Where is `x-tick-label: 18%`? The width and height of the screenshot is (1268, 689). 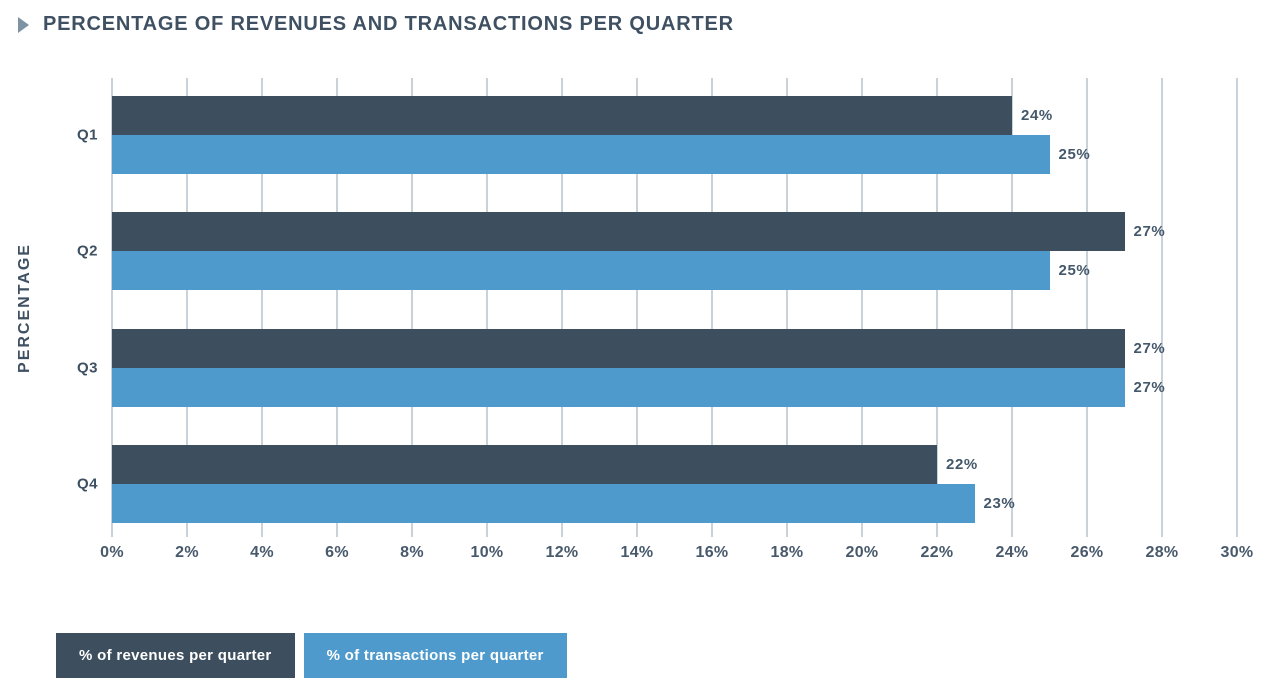 x-tick-label: 18% is located at coordinates (787, 552).